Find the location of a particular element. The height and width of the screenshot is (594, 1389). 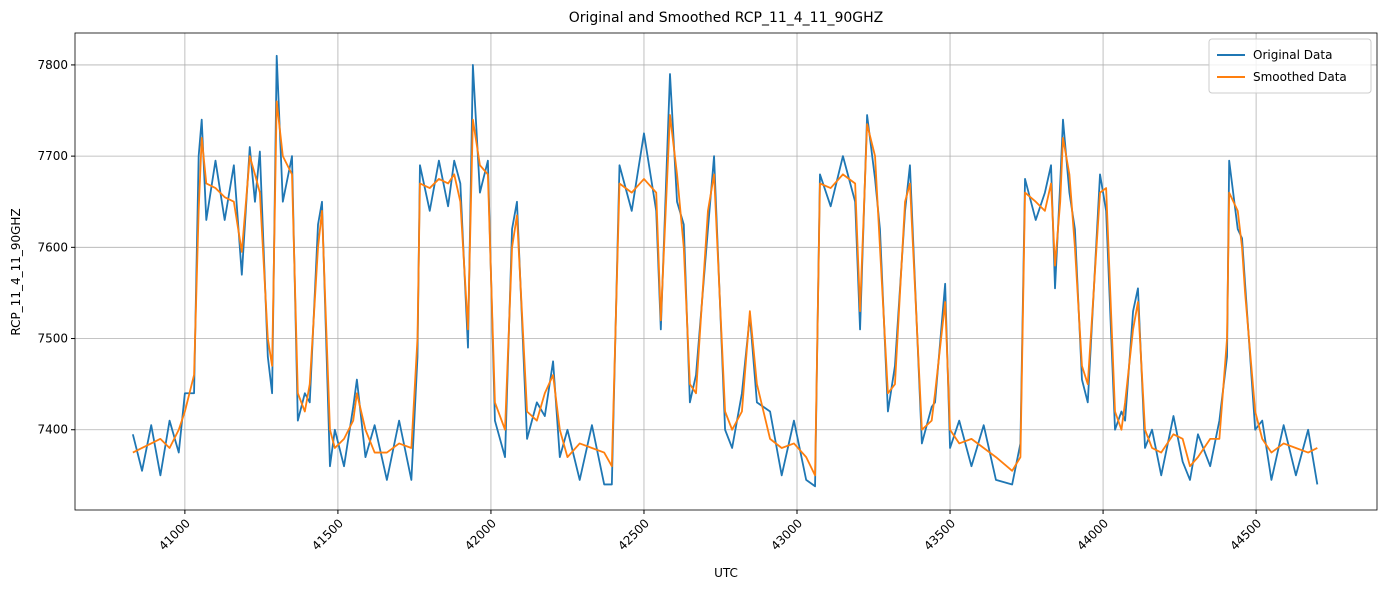

legend-label: Smoothed Data is located at coordinates (1300, 77).